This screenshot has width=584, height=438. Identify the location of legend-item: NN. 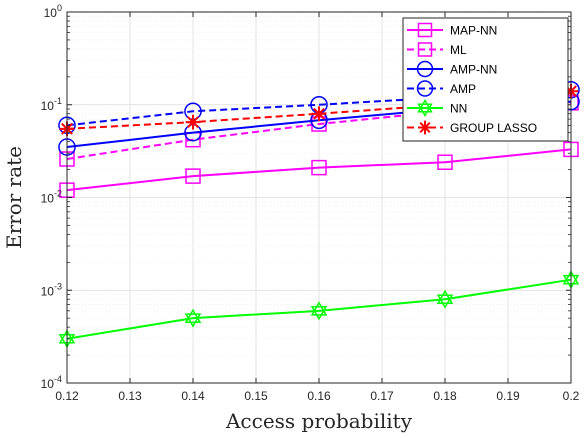
(437, 108).